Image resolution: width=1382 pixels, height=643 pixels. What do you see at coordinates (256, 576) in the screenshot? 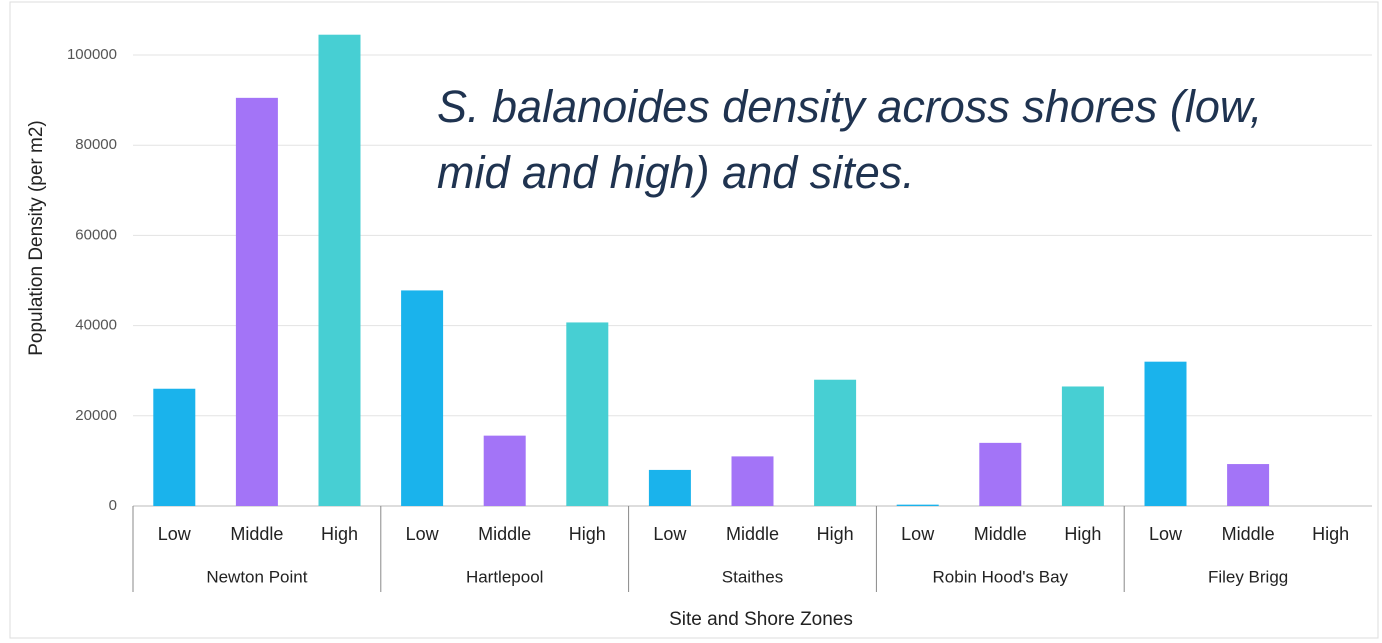
I see `x-group-label: Newton Point` at bounding box center [256, 576].